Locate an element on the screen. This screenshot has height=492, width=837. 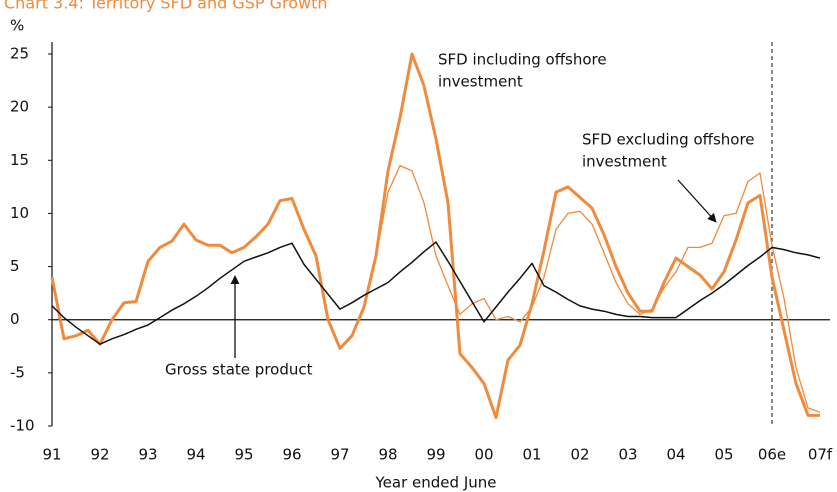
x-tick-label: 03 is located at coordinates (627, 455).